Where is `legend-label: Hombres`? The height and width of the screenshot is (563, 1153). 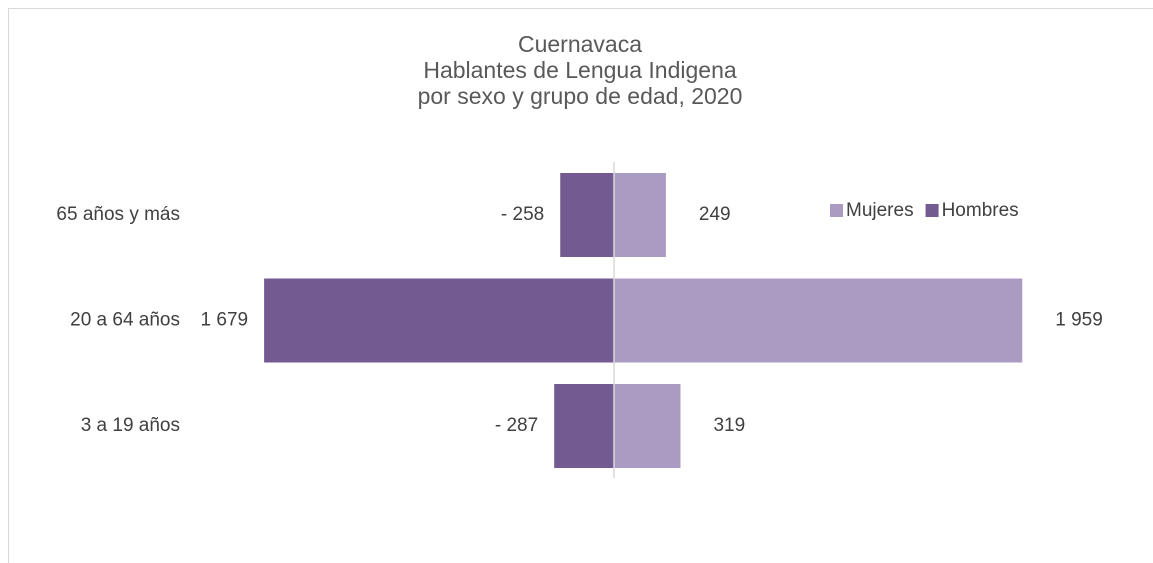
legend-label: Hombres is located at coordinates (980, 210).